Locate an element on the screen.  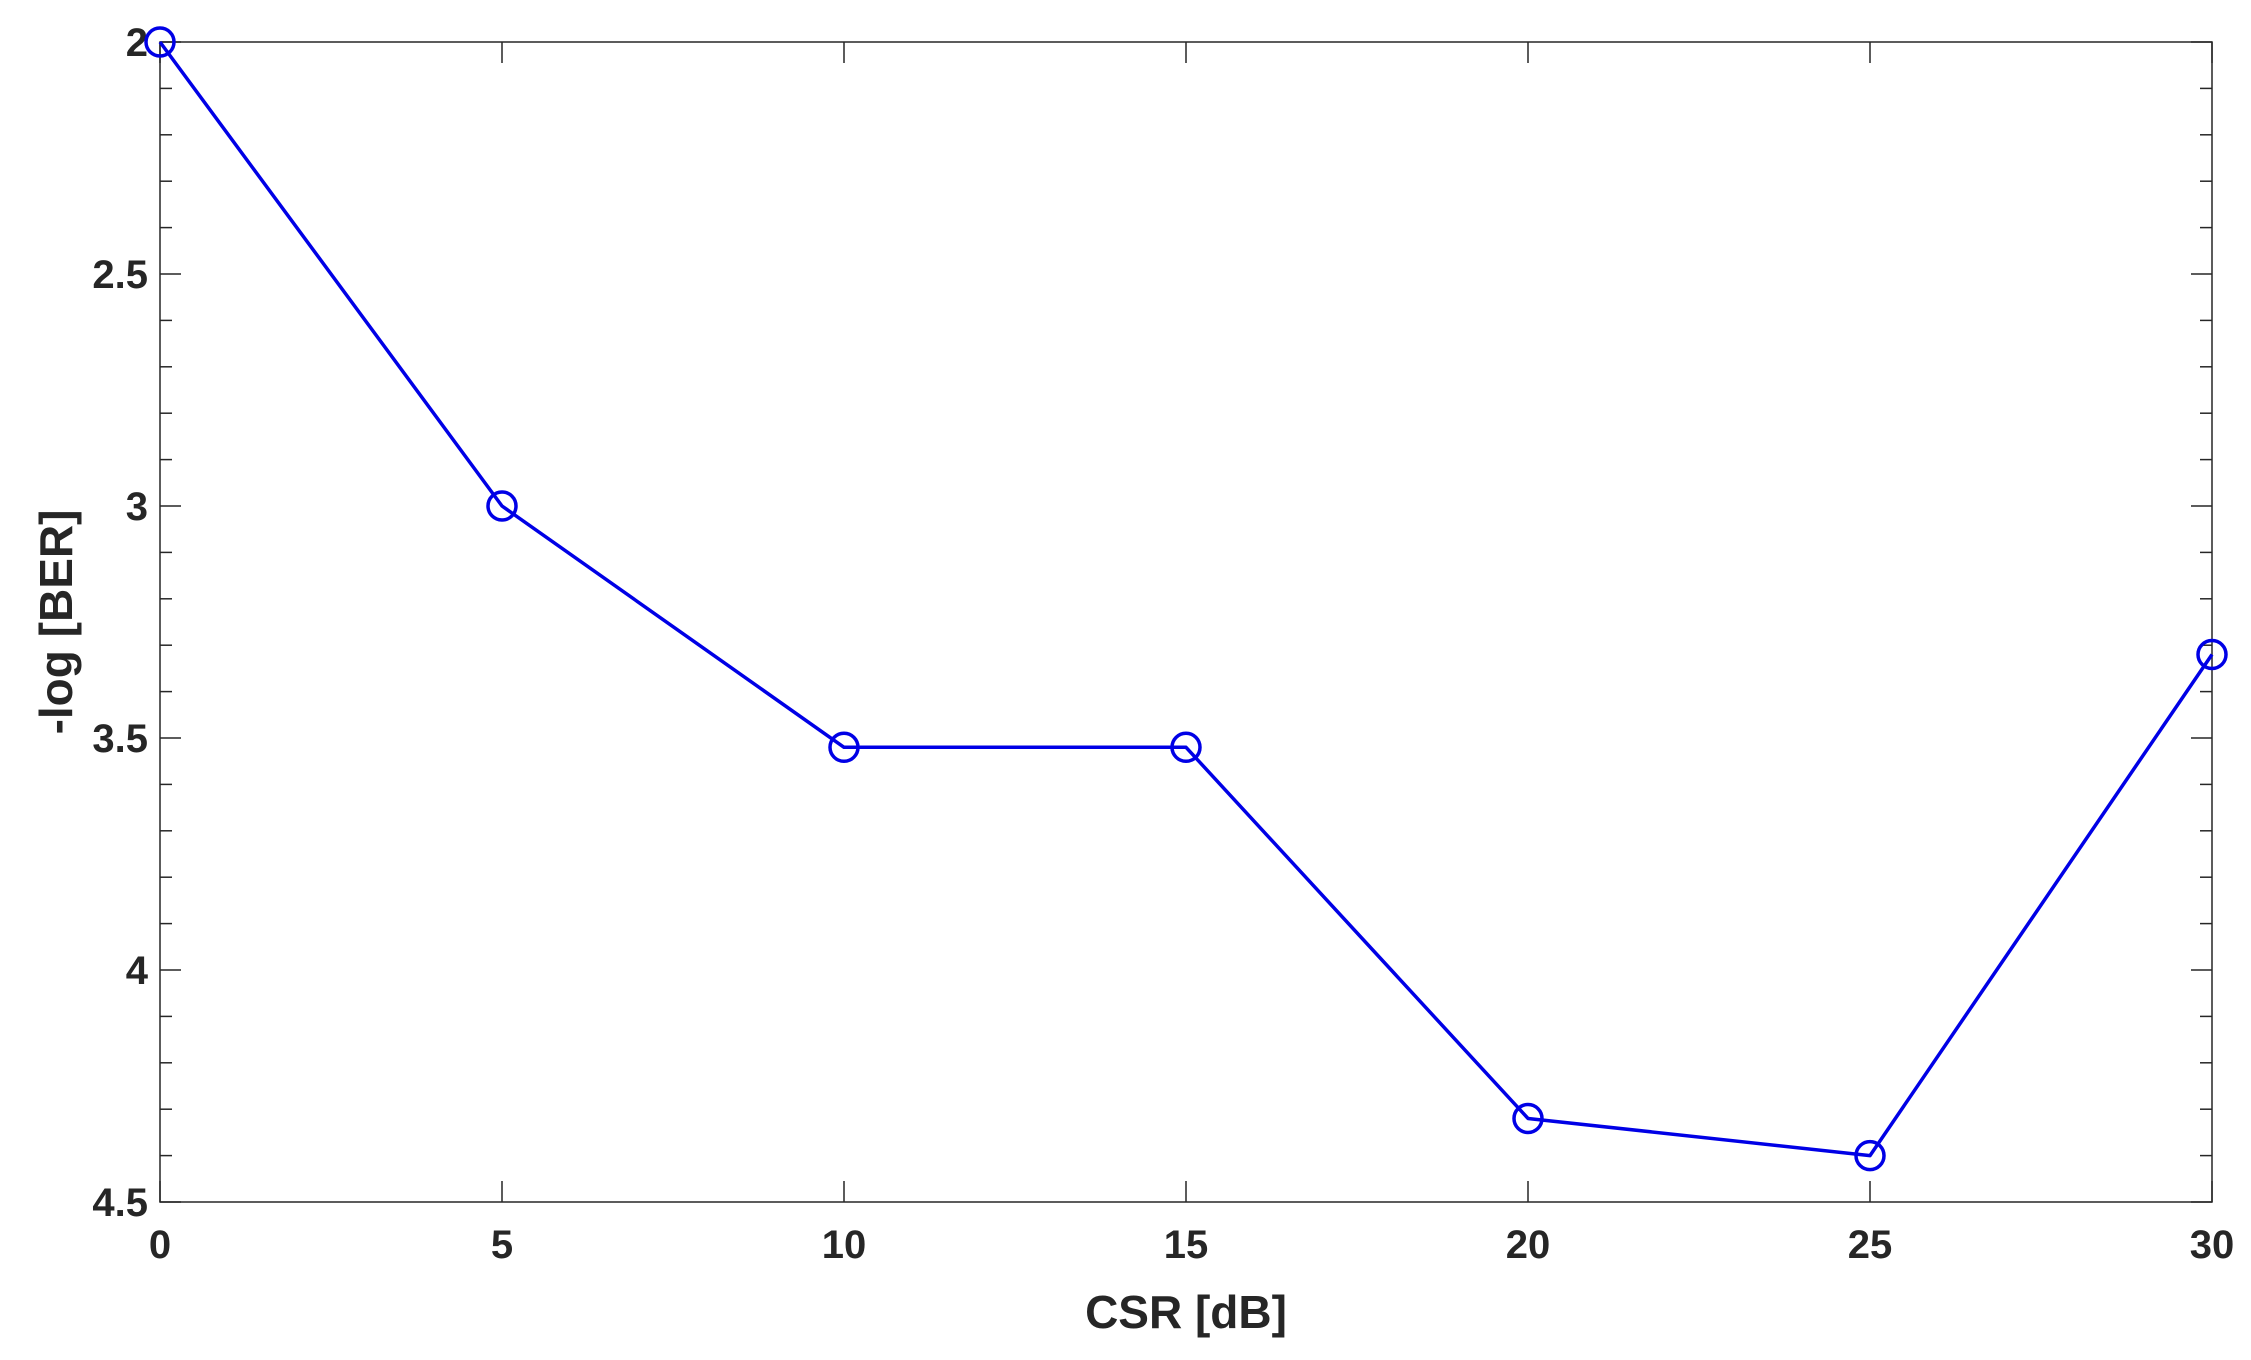
x-tick-label: 0 is located at coordinates (160, 1245).